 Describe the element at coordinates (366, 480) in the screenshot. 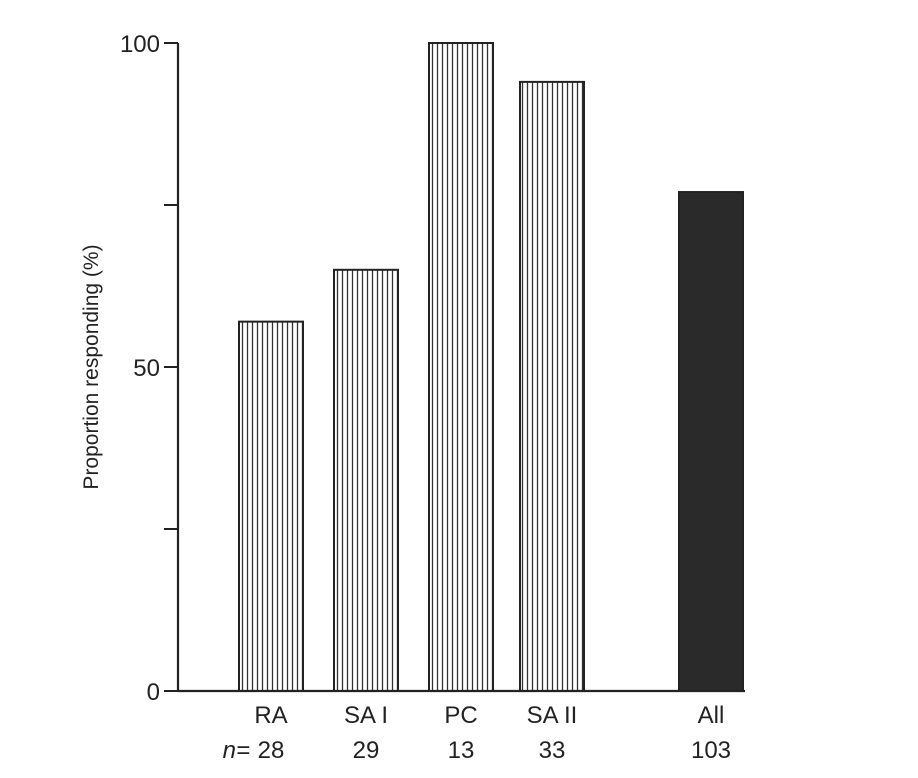

I see `bar-sa-i` at that location.